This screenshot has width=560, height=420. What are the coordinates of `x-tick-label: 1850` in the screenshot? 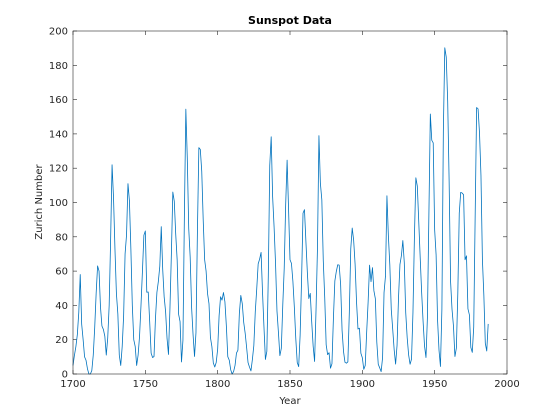 It's located at (289, 384).